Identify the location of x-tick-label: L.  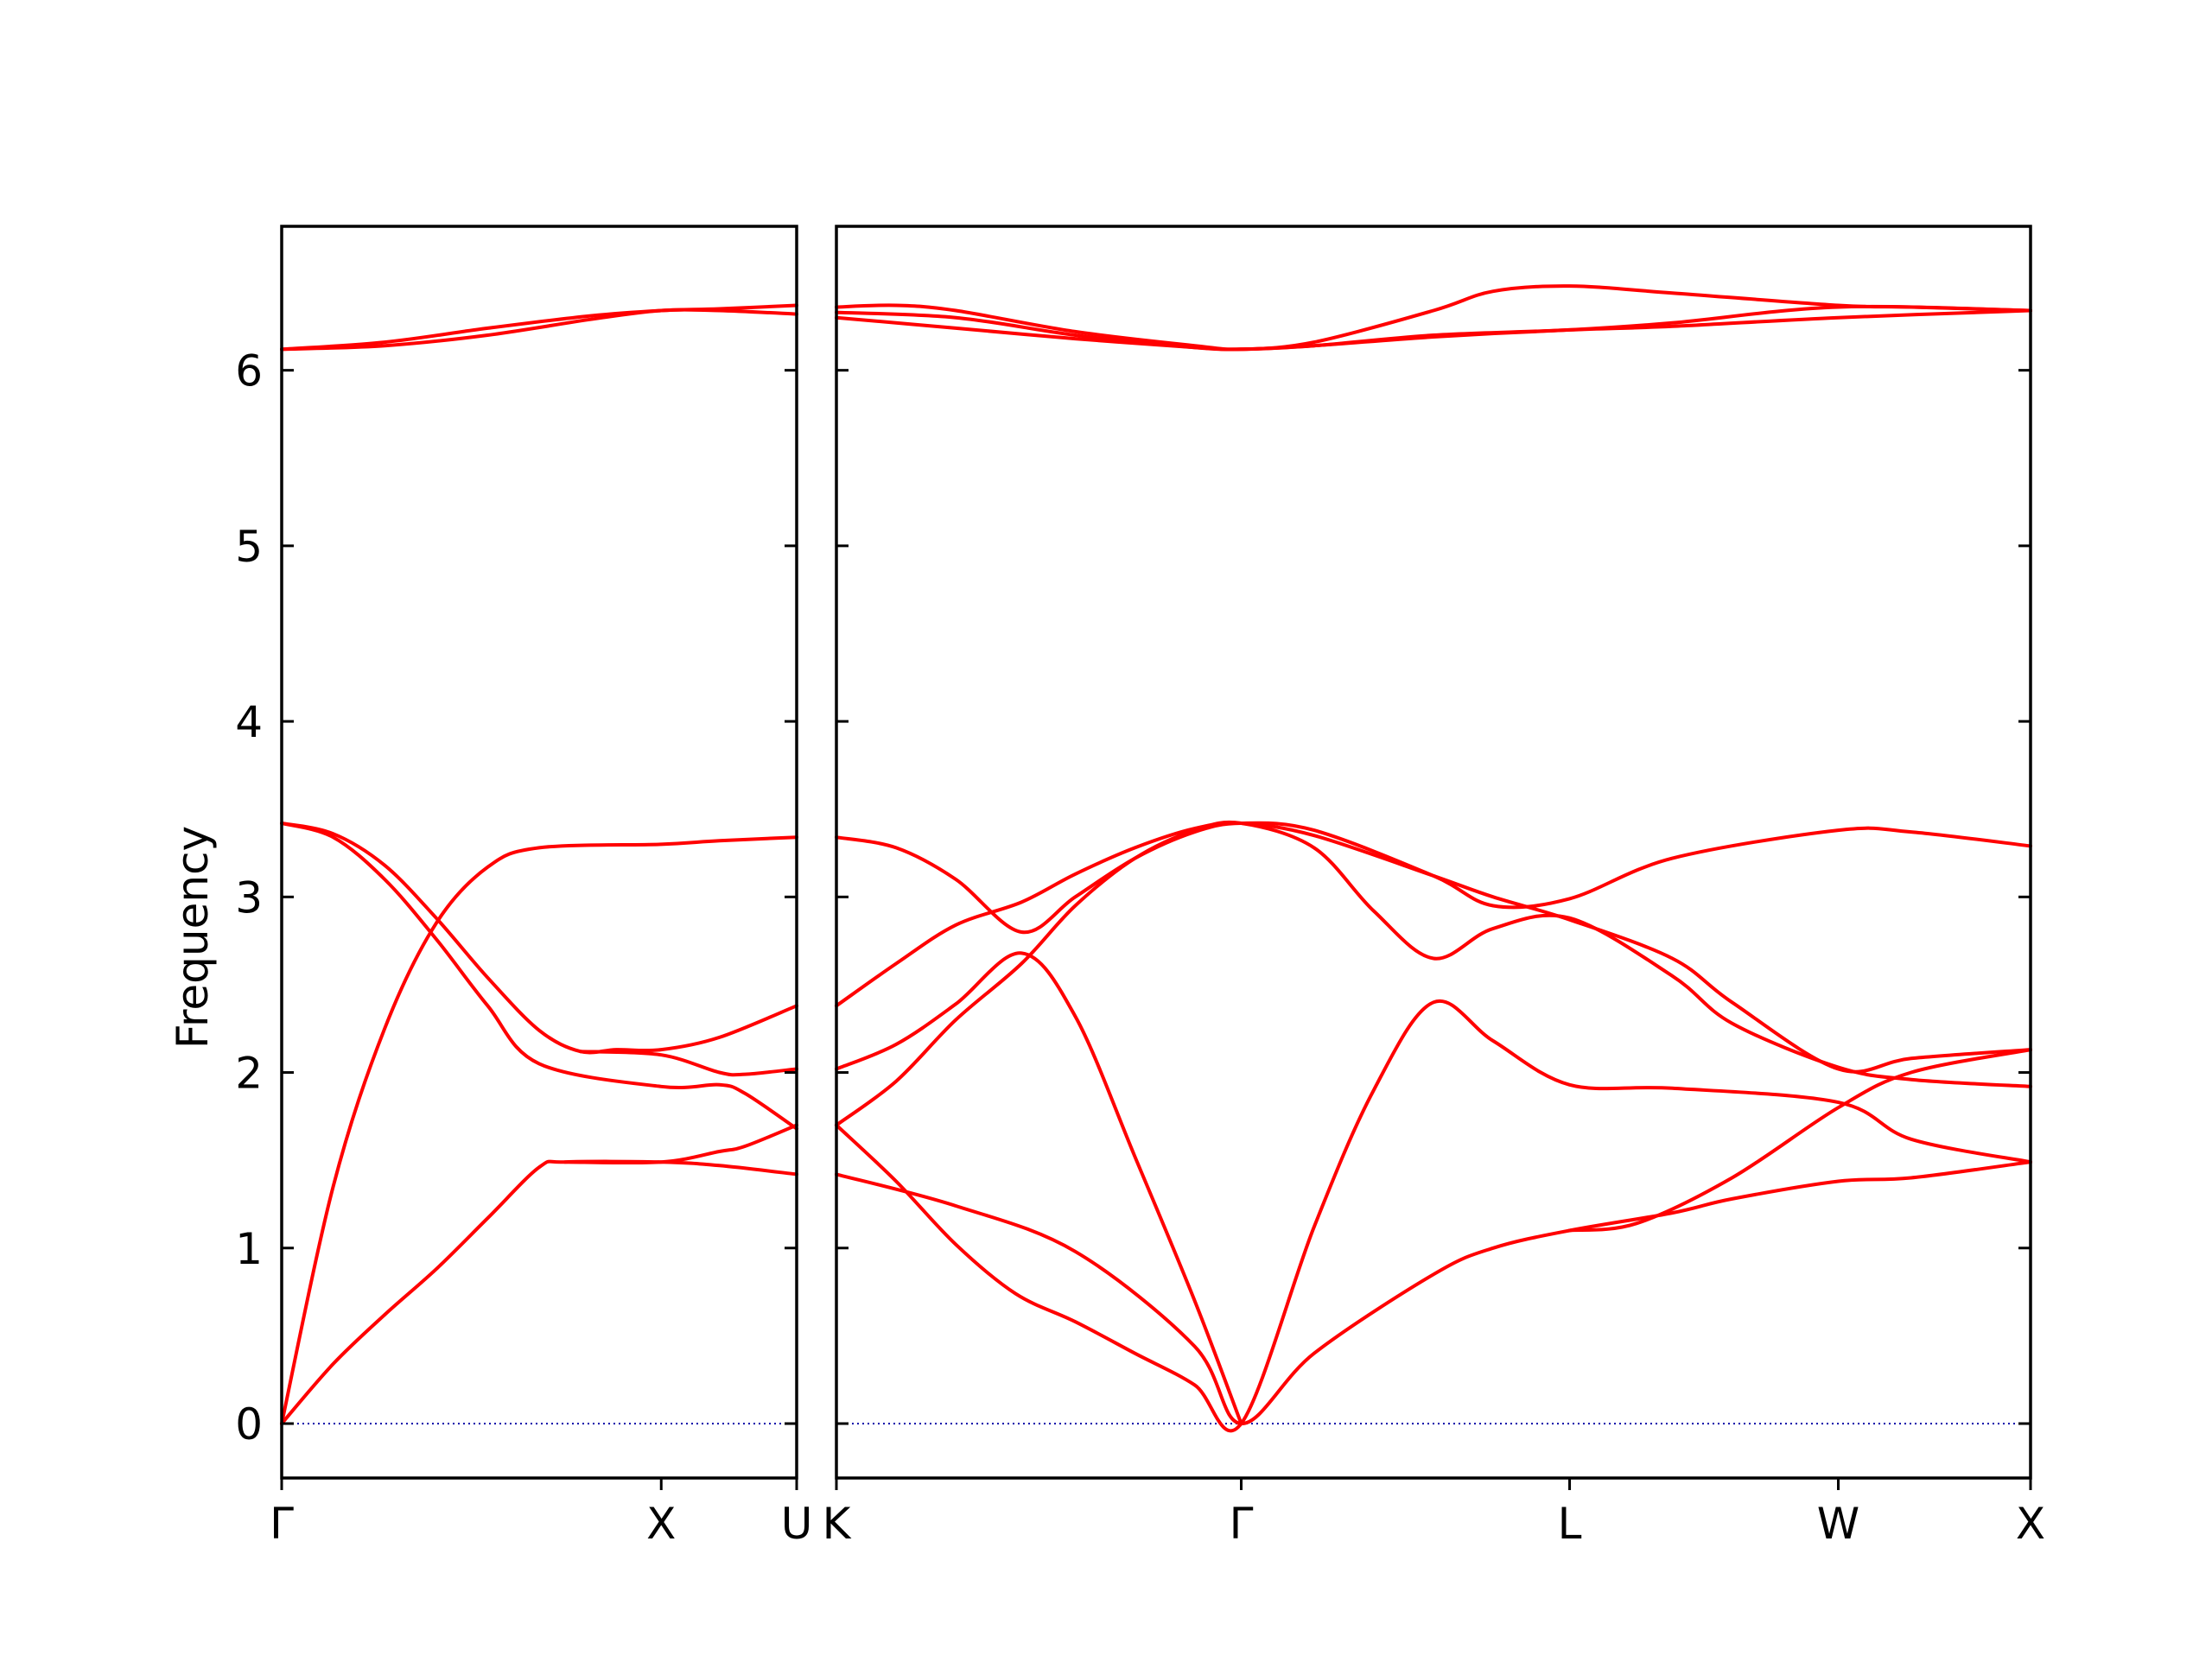
(1570, 1524).